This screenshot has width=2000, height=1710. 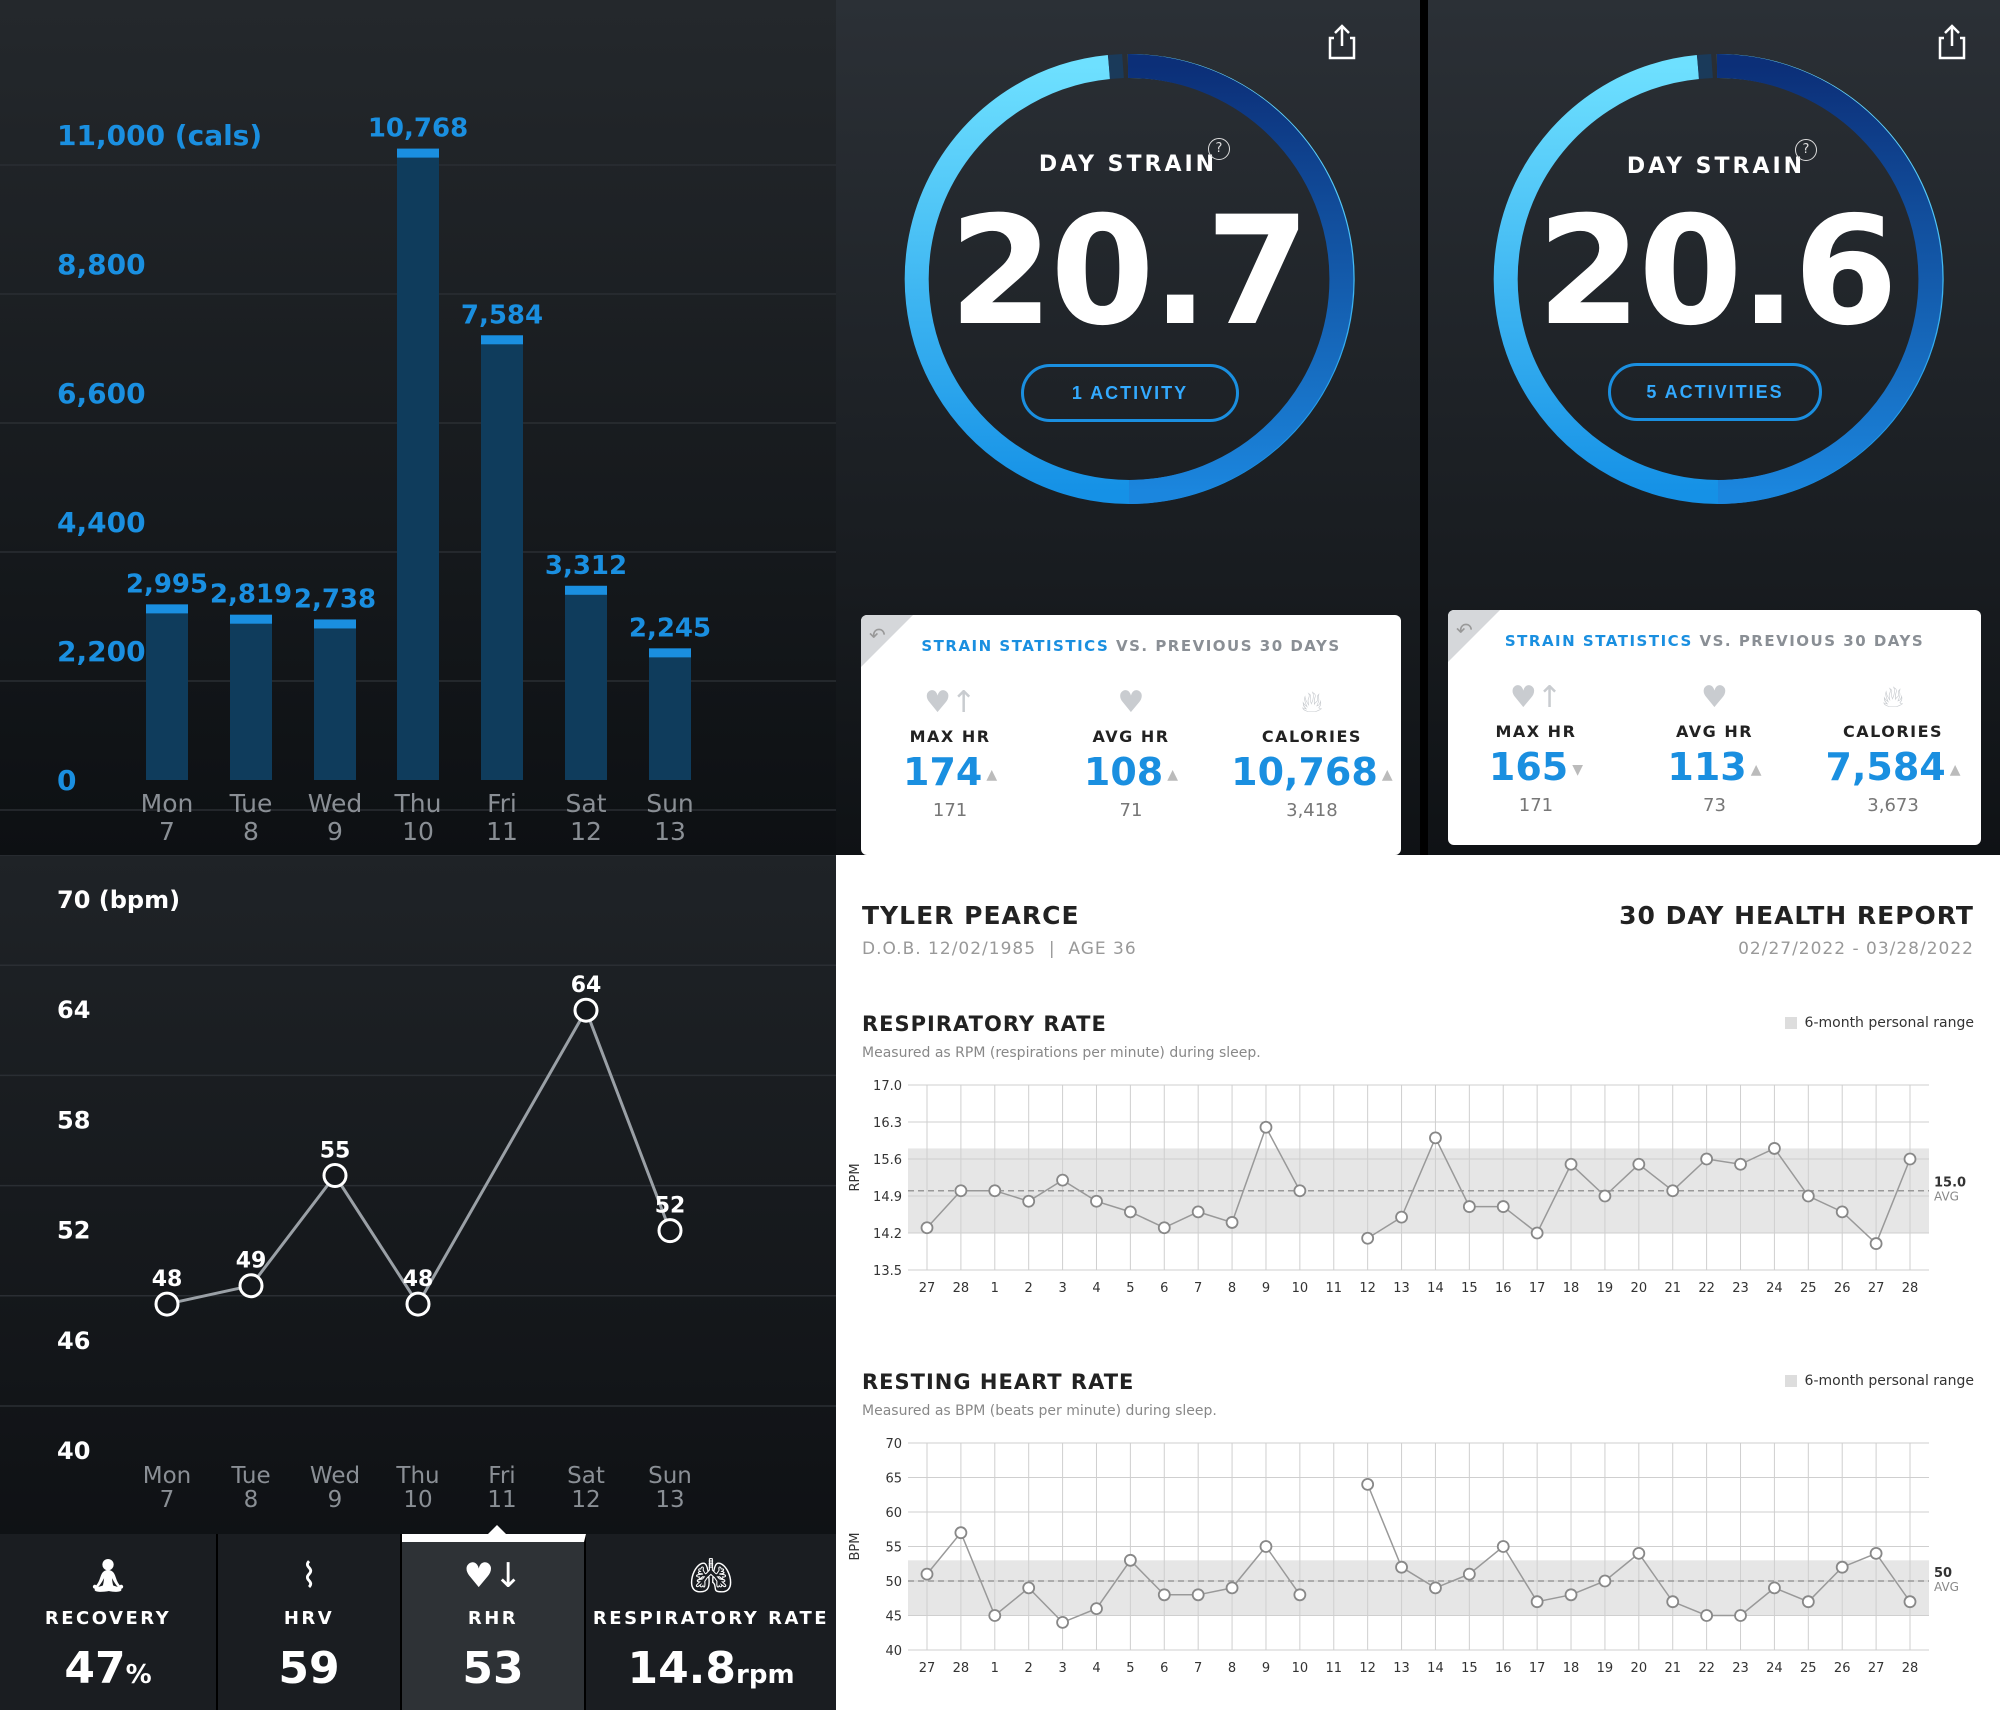 I want to click on tab-value-text: 53, so click(x=493, y=1668).